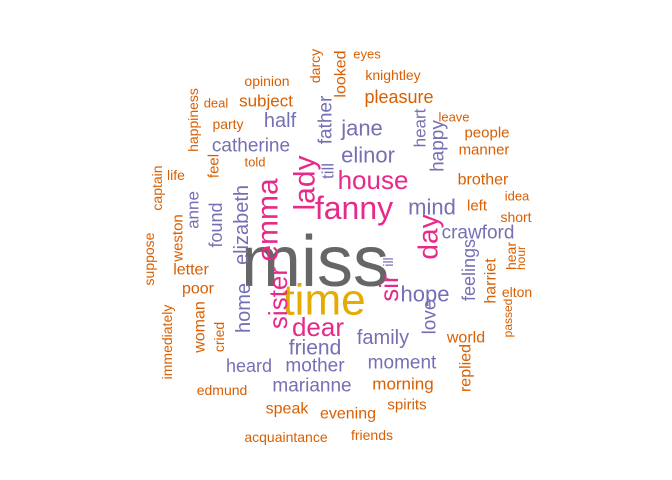 The width and height of the screenshot is (672, 480). I want to click on word-friend: friend, so click(315, 348).